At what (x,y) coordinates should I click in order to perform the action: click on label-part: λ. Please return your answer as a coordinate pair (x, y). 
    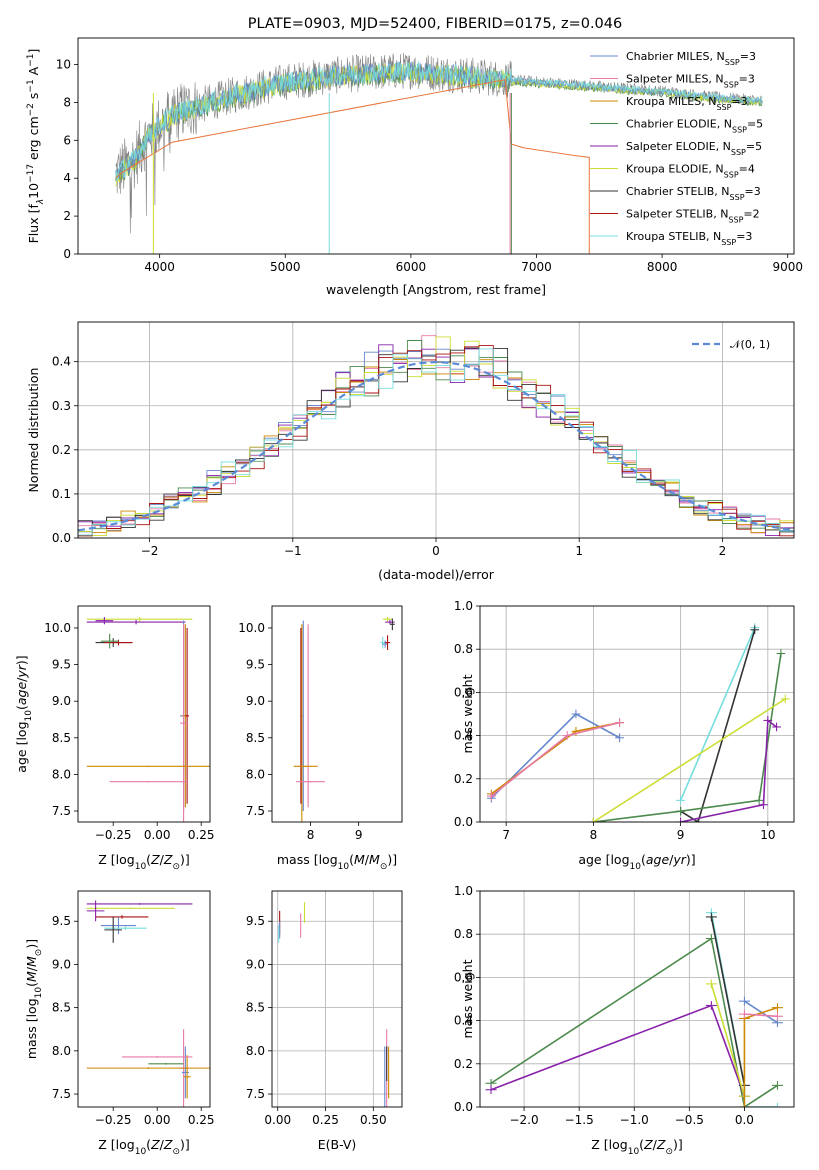
    Looking at the image, I should click on (41, 202).